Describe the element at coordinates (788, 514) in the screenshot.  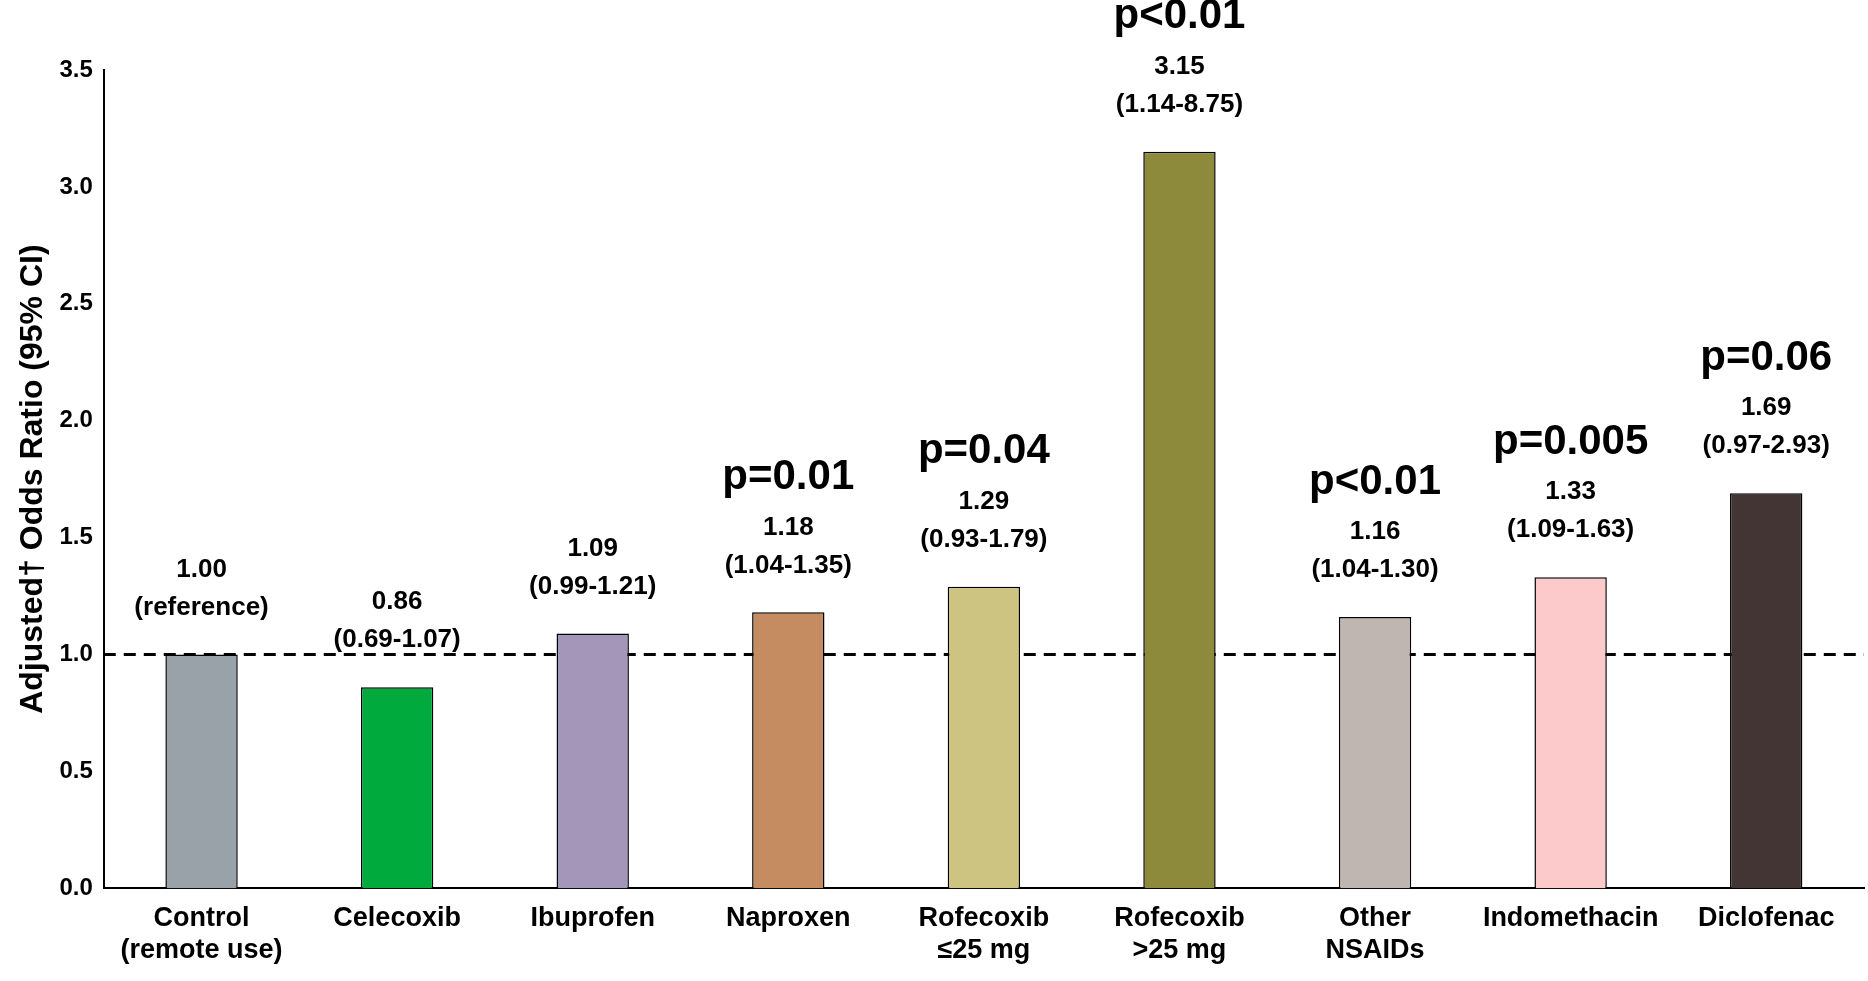
I see `data-label: p=0.01 1.18 (1.04-1.35)` at that location.